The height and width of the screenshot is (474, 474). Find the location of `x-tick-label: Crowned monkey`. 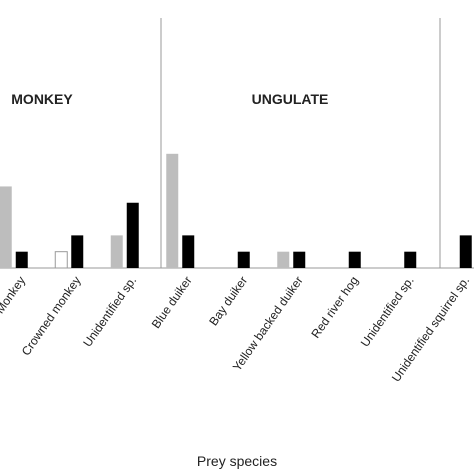

x-tick-label: Crowned monkey is located at coordinates (51, 316).